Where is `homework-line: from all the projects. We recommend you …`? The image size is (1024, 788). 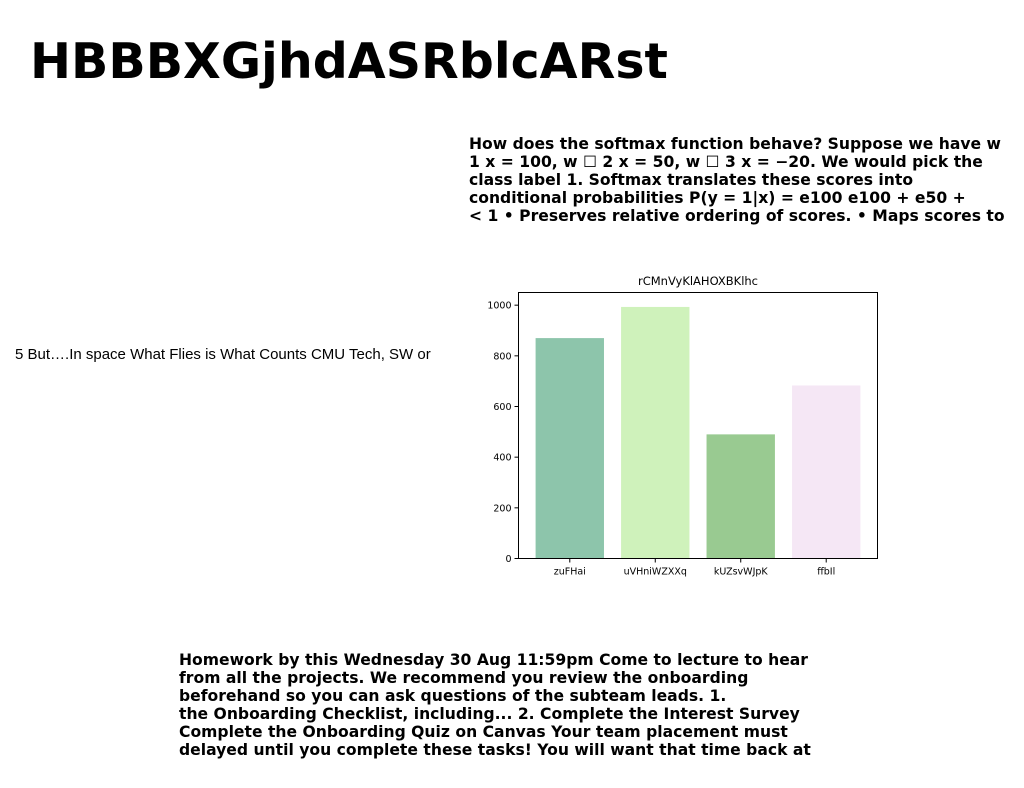 homework-line: from all the projects. We recommend you … is located at coordinates (464, 678).